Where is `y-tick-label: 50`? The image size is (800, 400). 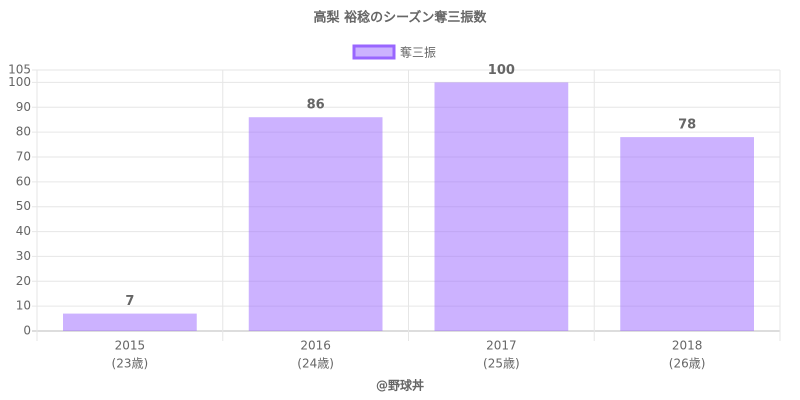
y-tick-label: 50 is located at coordinates (23, 206).